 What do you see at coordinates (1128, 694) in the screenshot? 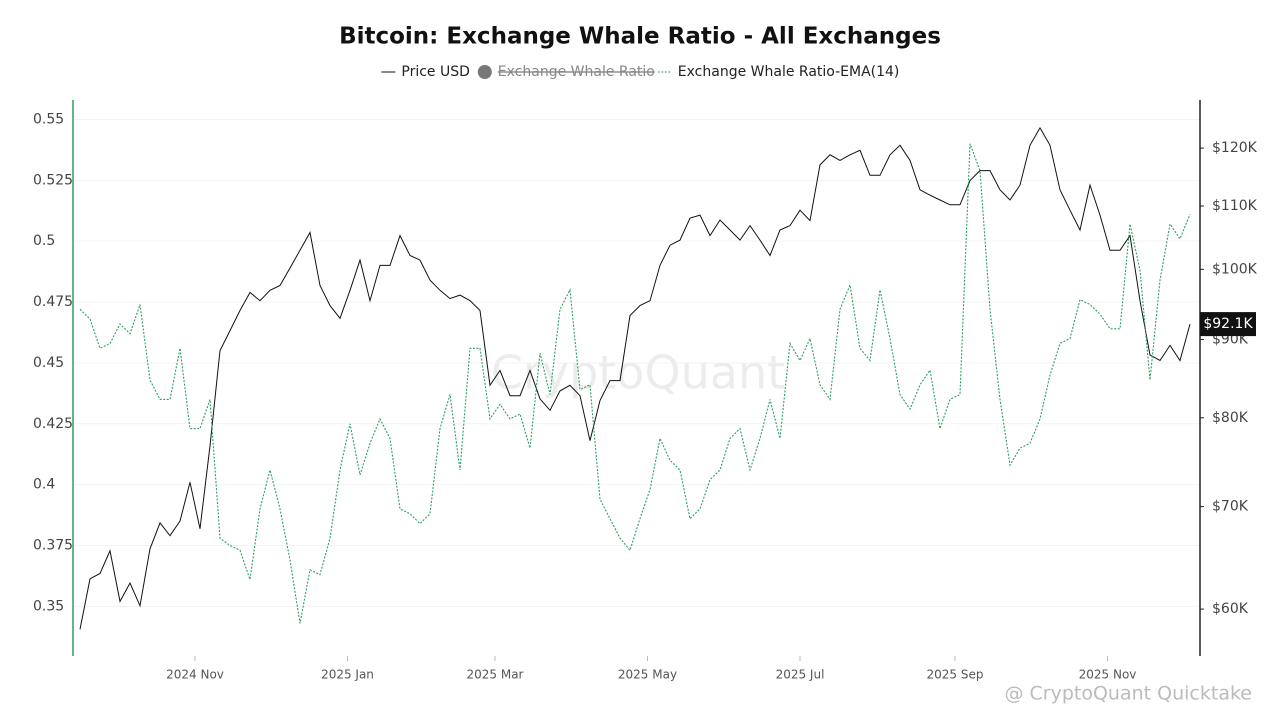
I see `footer: @ CryptoQuant Quicktake` at bounding box center [1128, 694].